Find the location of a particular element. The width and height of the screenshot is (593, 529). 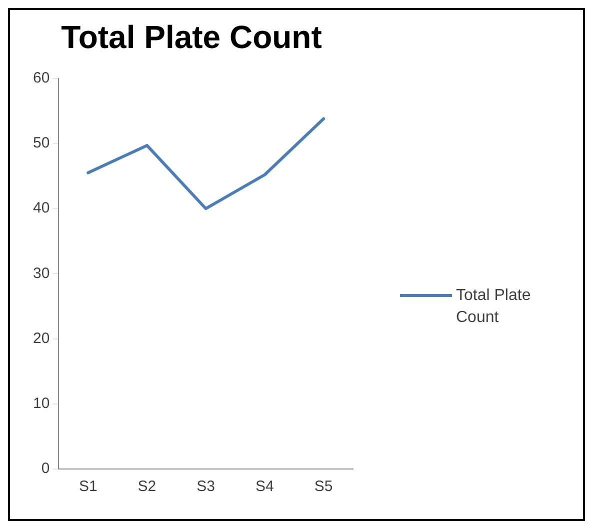

y-tick-label: 30 is located at coordinates (41, 273).